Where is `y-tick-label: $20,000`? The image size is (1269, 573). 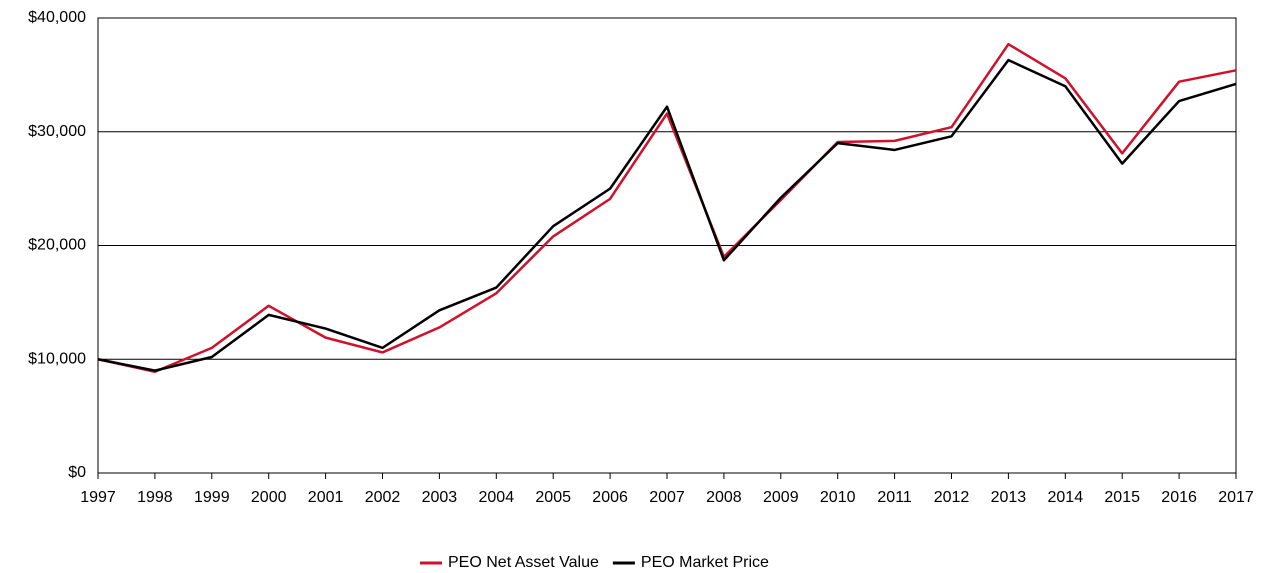
y-tick-label: $20,000 is located at coordinates (57, 245).